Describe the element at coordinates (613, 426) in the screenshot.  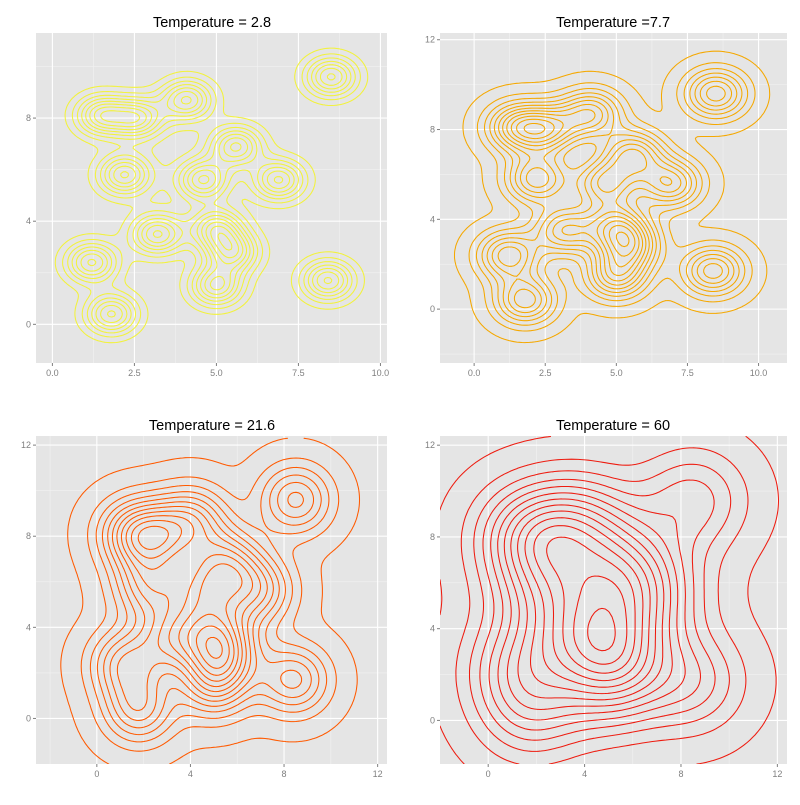
I see `panel-title: Temperature = 60` at that location.